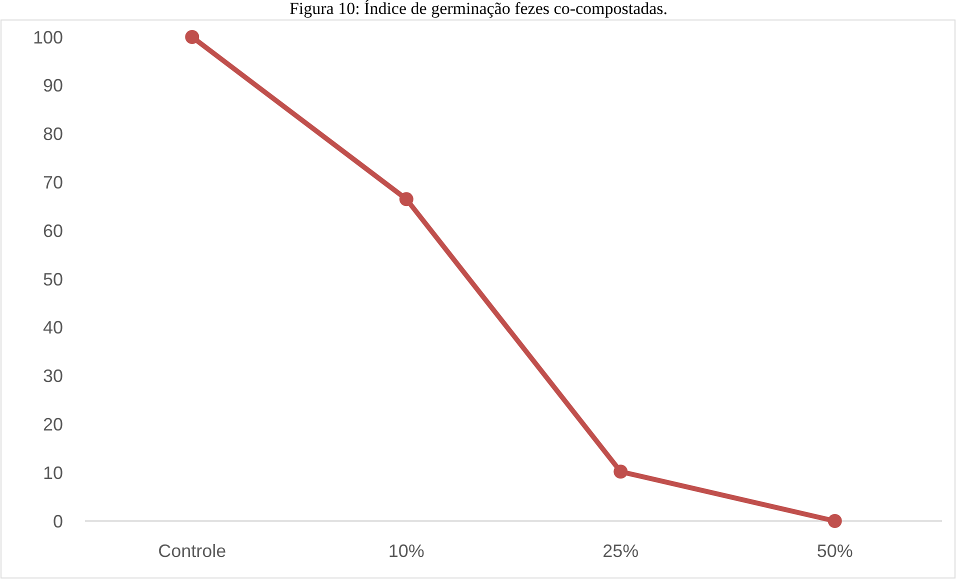 The image size is (957, 579). I want to click on y-tick-label: 80, so click(52, 134).